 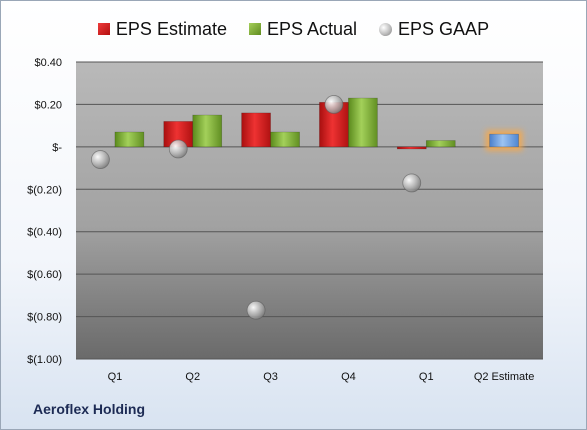 What do you see at coordinates (89, 409) in the screenshot?
I see `company-name: Aeroflex Holding` at bounding box center [89, 409].